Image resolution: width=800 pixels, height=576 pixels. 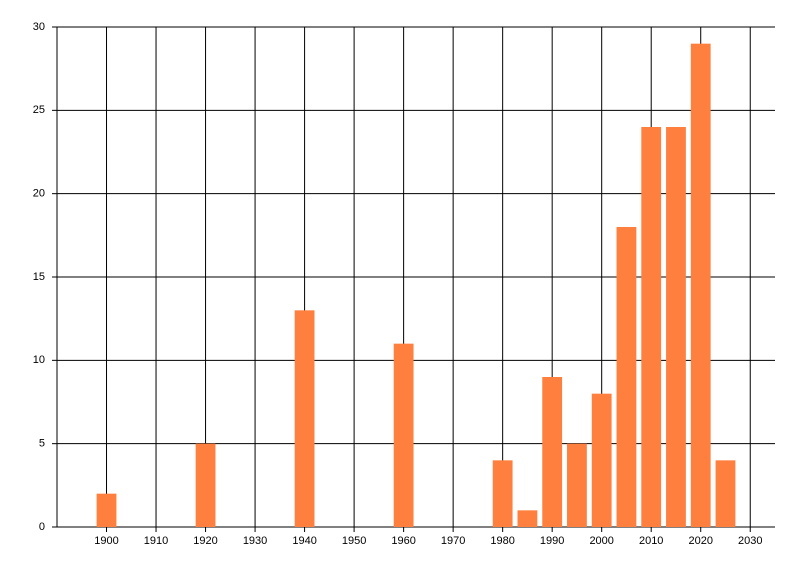 What do you see at coordinates (750, 541) in the screenshot?
I see `x-tick-label: 2030` at bounding box center [750, 541].